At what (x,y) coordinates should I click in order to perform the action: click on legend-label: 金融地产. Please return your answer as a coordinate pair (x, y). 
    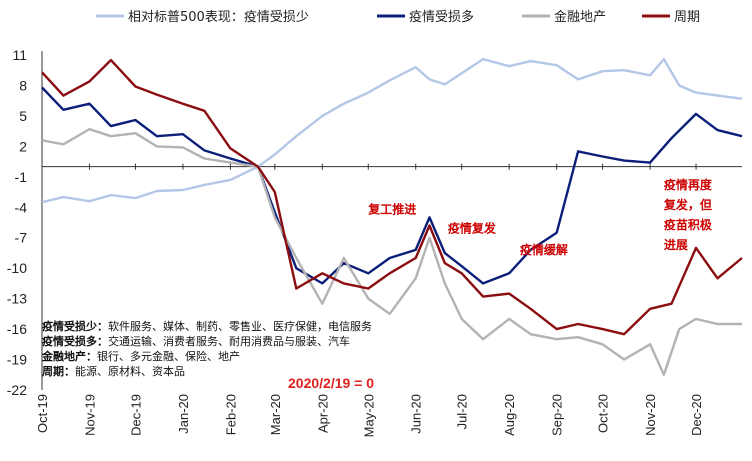
    Looking at the image, I should click on (580, 17).